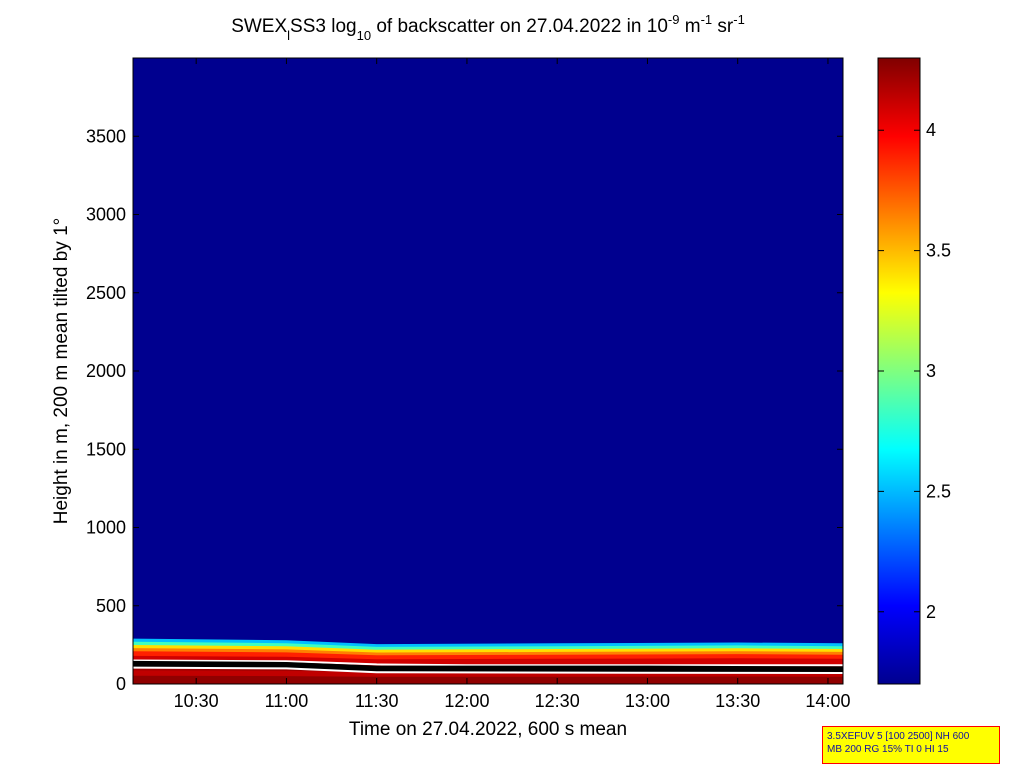  What do you see at coordinates (931, 130) in the screenshot?
I see `colorbar-tick-label: 4` at bounding box center [931, 130].